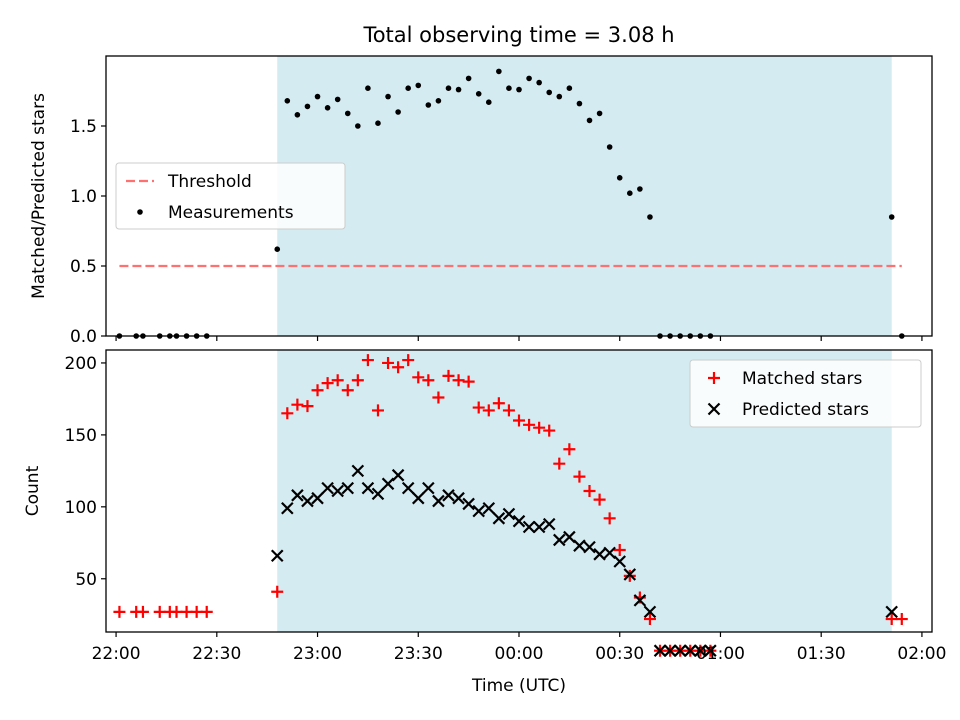 This screenshot has height=720, width=960. Describe the element at coordinates (230, 196) in the screenshot. I see `legend: Threshold Measurements` at that location.